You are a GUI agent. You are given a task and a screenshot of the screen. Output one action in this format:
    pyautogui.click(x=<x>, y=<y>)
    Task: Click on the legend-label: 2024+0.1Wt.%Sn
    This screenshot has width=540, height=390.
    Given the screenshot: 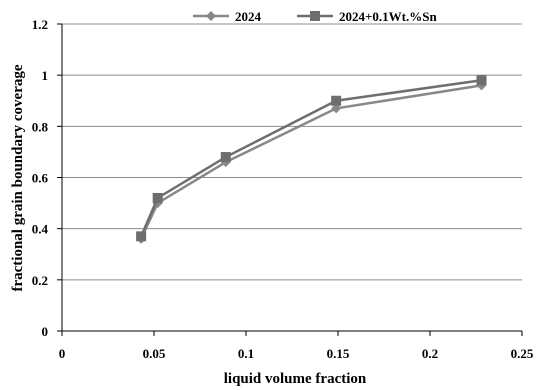 What is the action you would take?
    pyautogui.click(x=388, y=16)
    